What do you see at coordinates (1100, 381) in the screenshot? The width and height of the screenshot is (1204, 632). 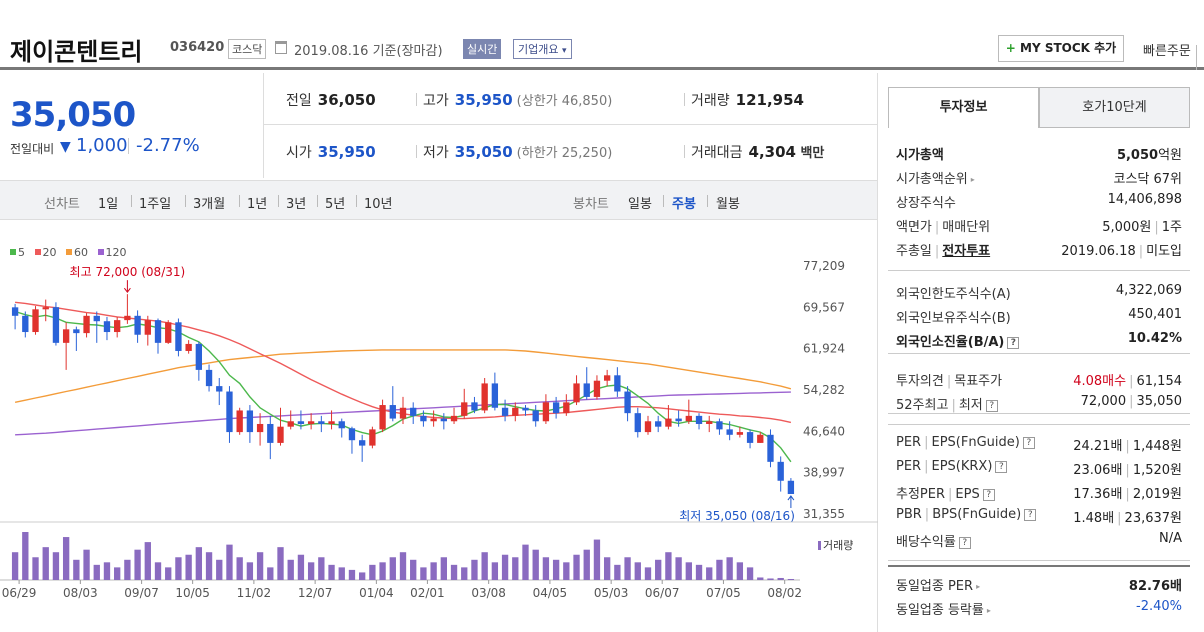 I see `opinion-value: 4.08매수` at bounding box center [1100, 381].